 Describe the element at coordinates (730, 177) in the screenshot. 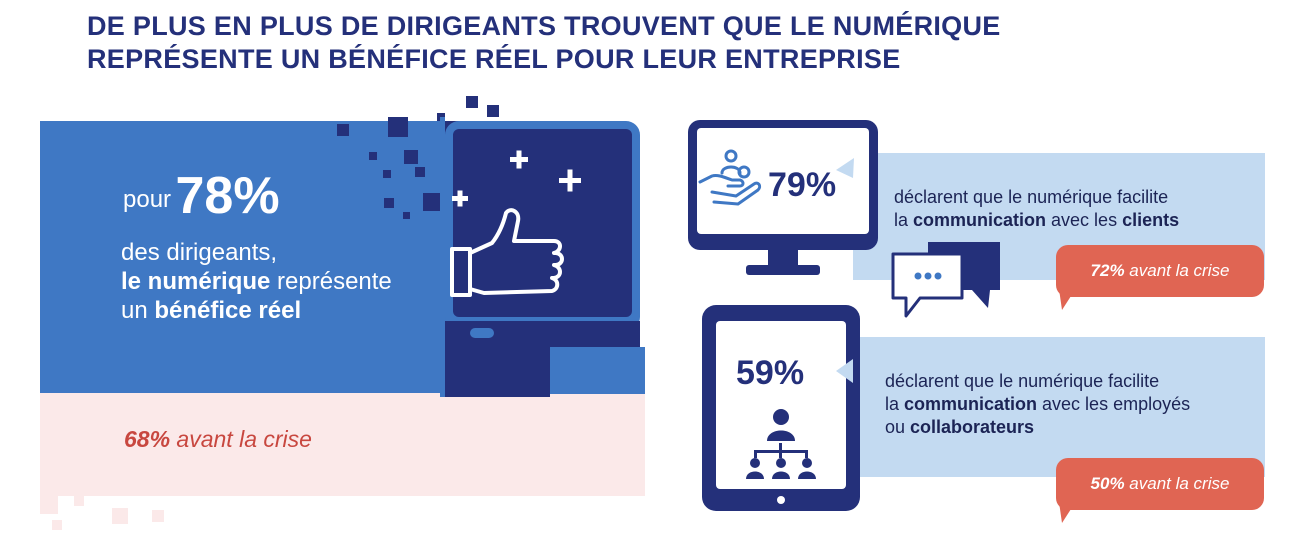

I see `hand-with-person-icon` at that location.